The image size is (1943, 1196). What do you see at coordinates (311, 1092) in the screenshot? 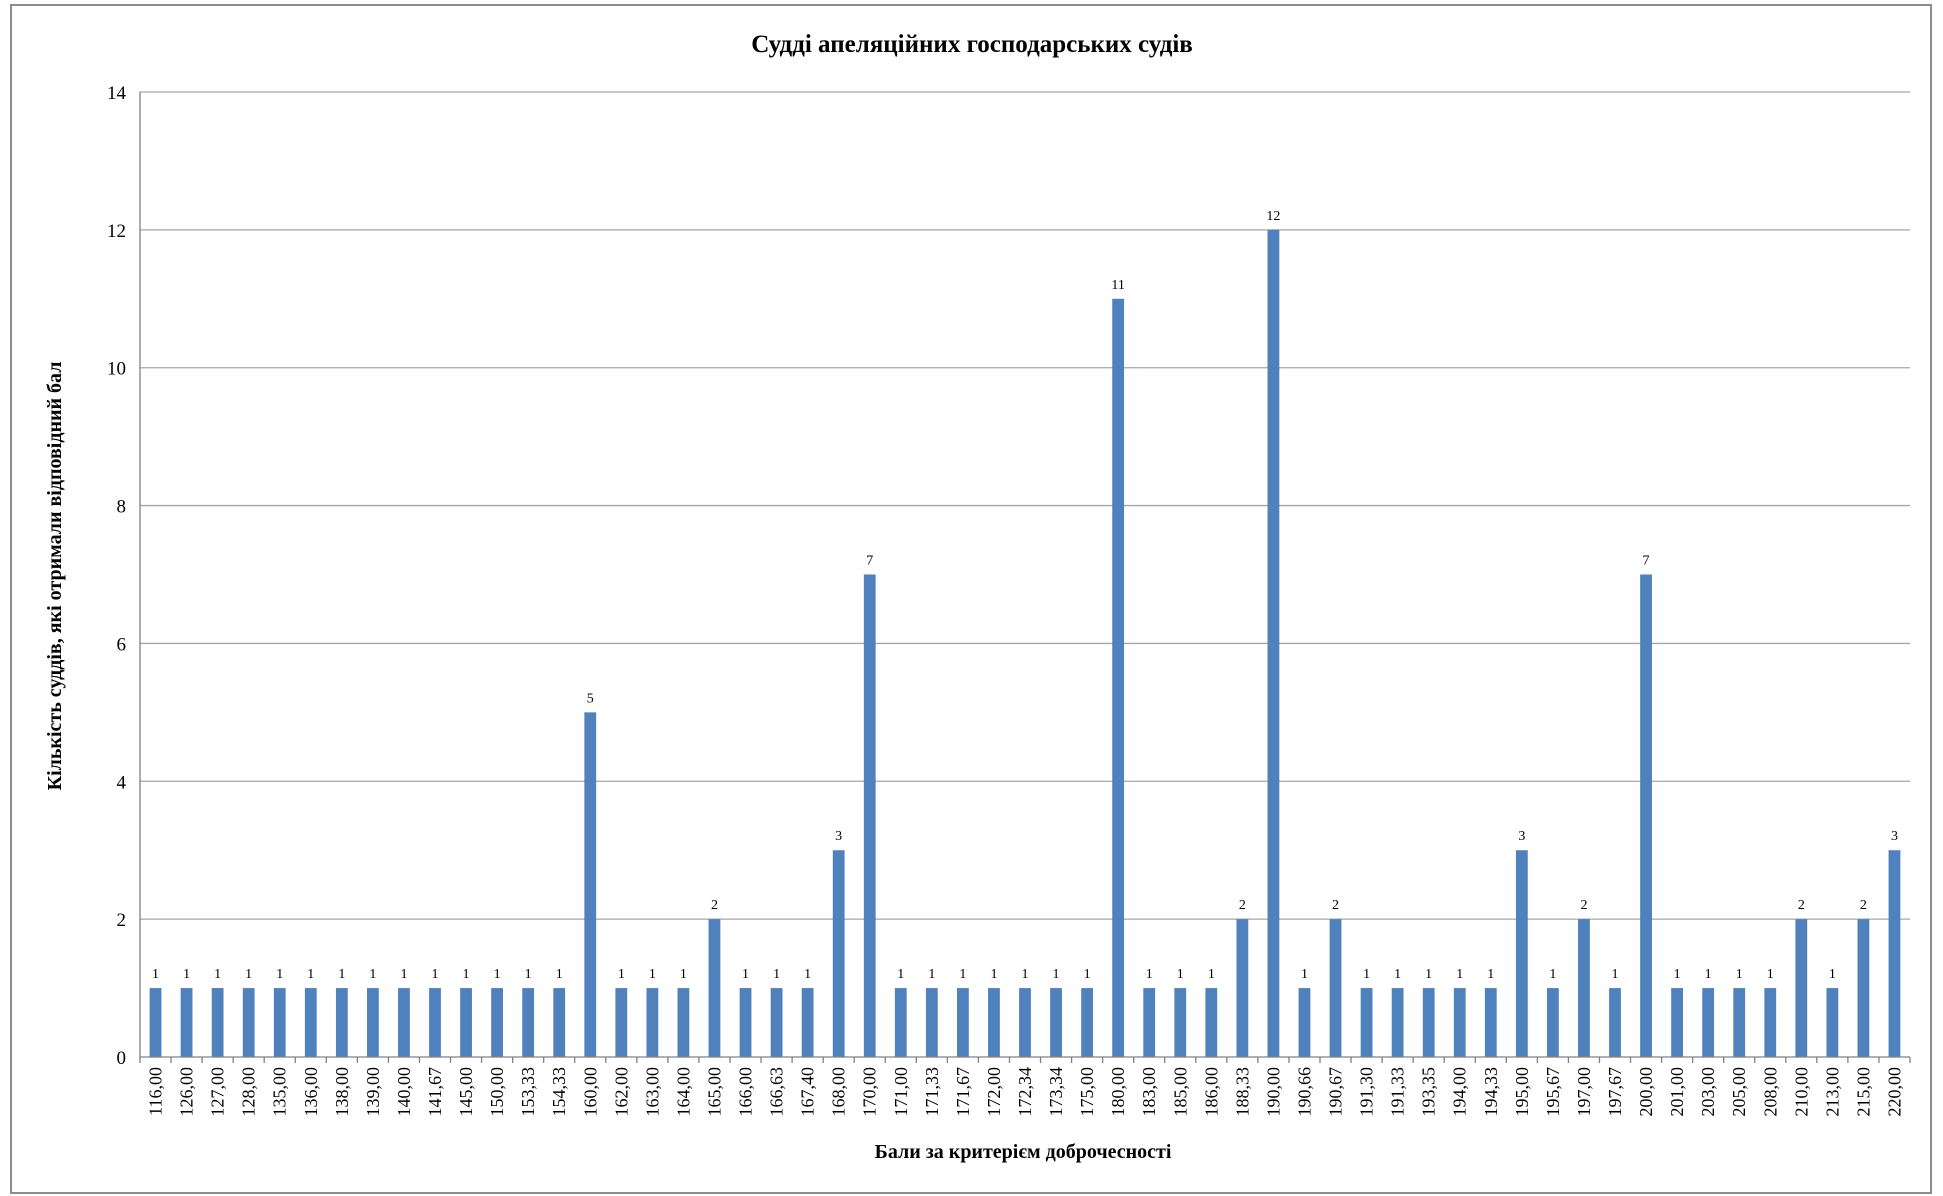
I see `x-tick-label: 136,00` at bounding box center [311, 1092].